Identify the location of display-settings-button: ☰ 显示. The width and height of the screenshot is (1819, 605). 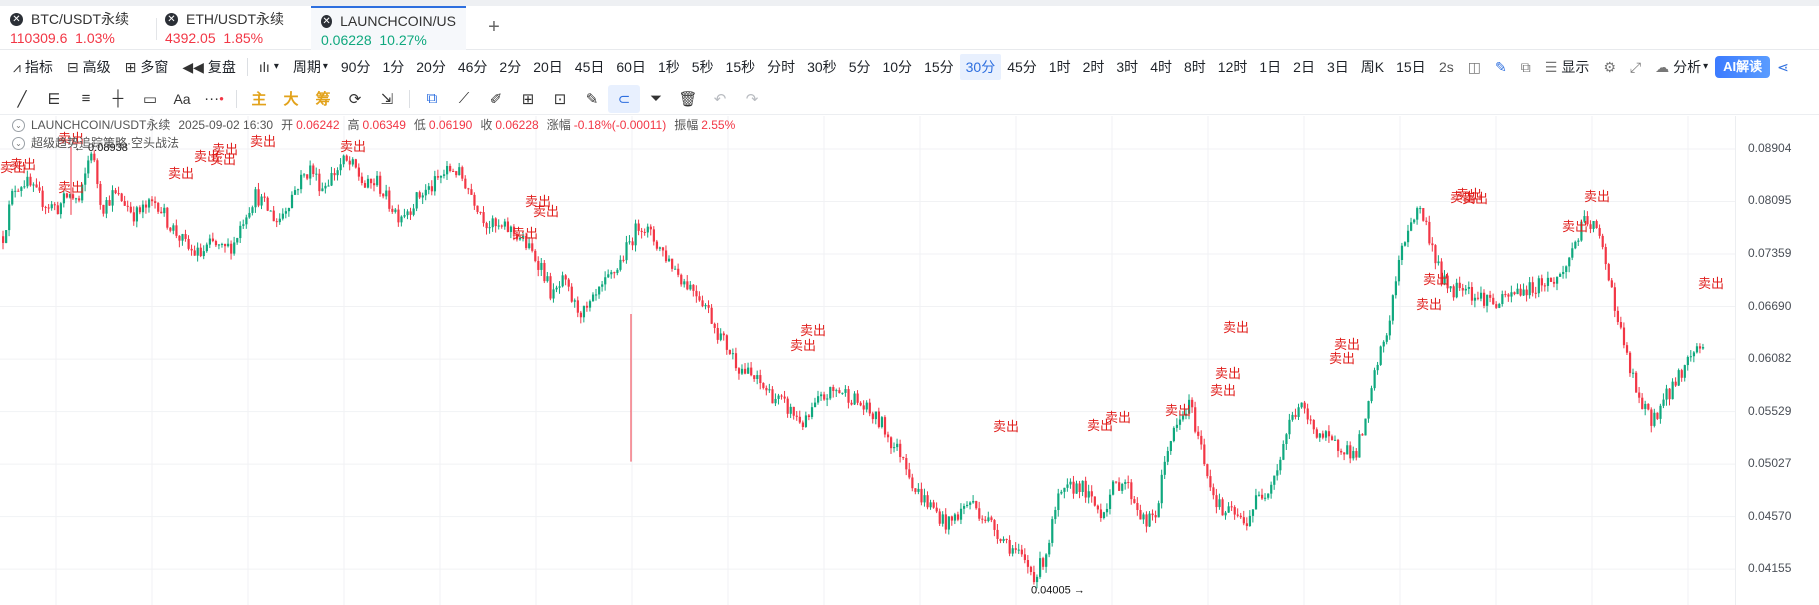
(1567, 67).